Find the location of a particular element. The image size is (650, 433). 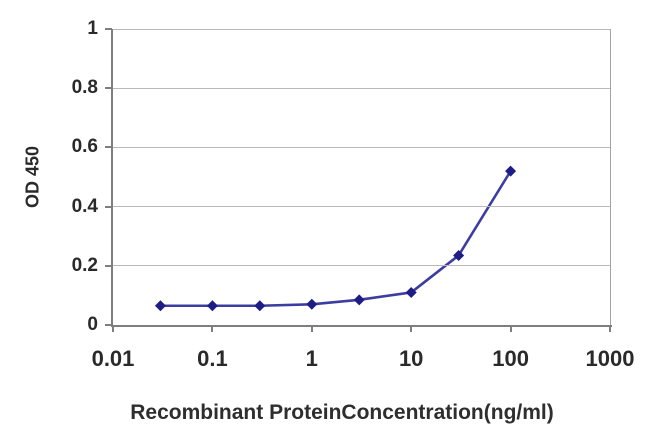

y-tick-label: 0.4 is located at coordinates (84, 206).